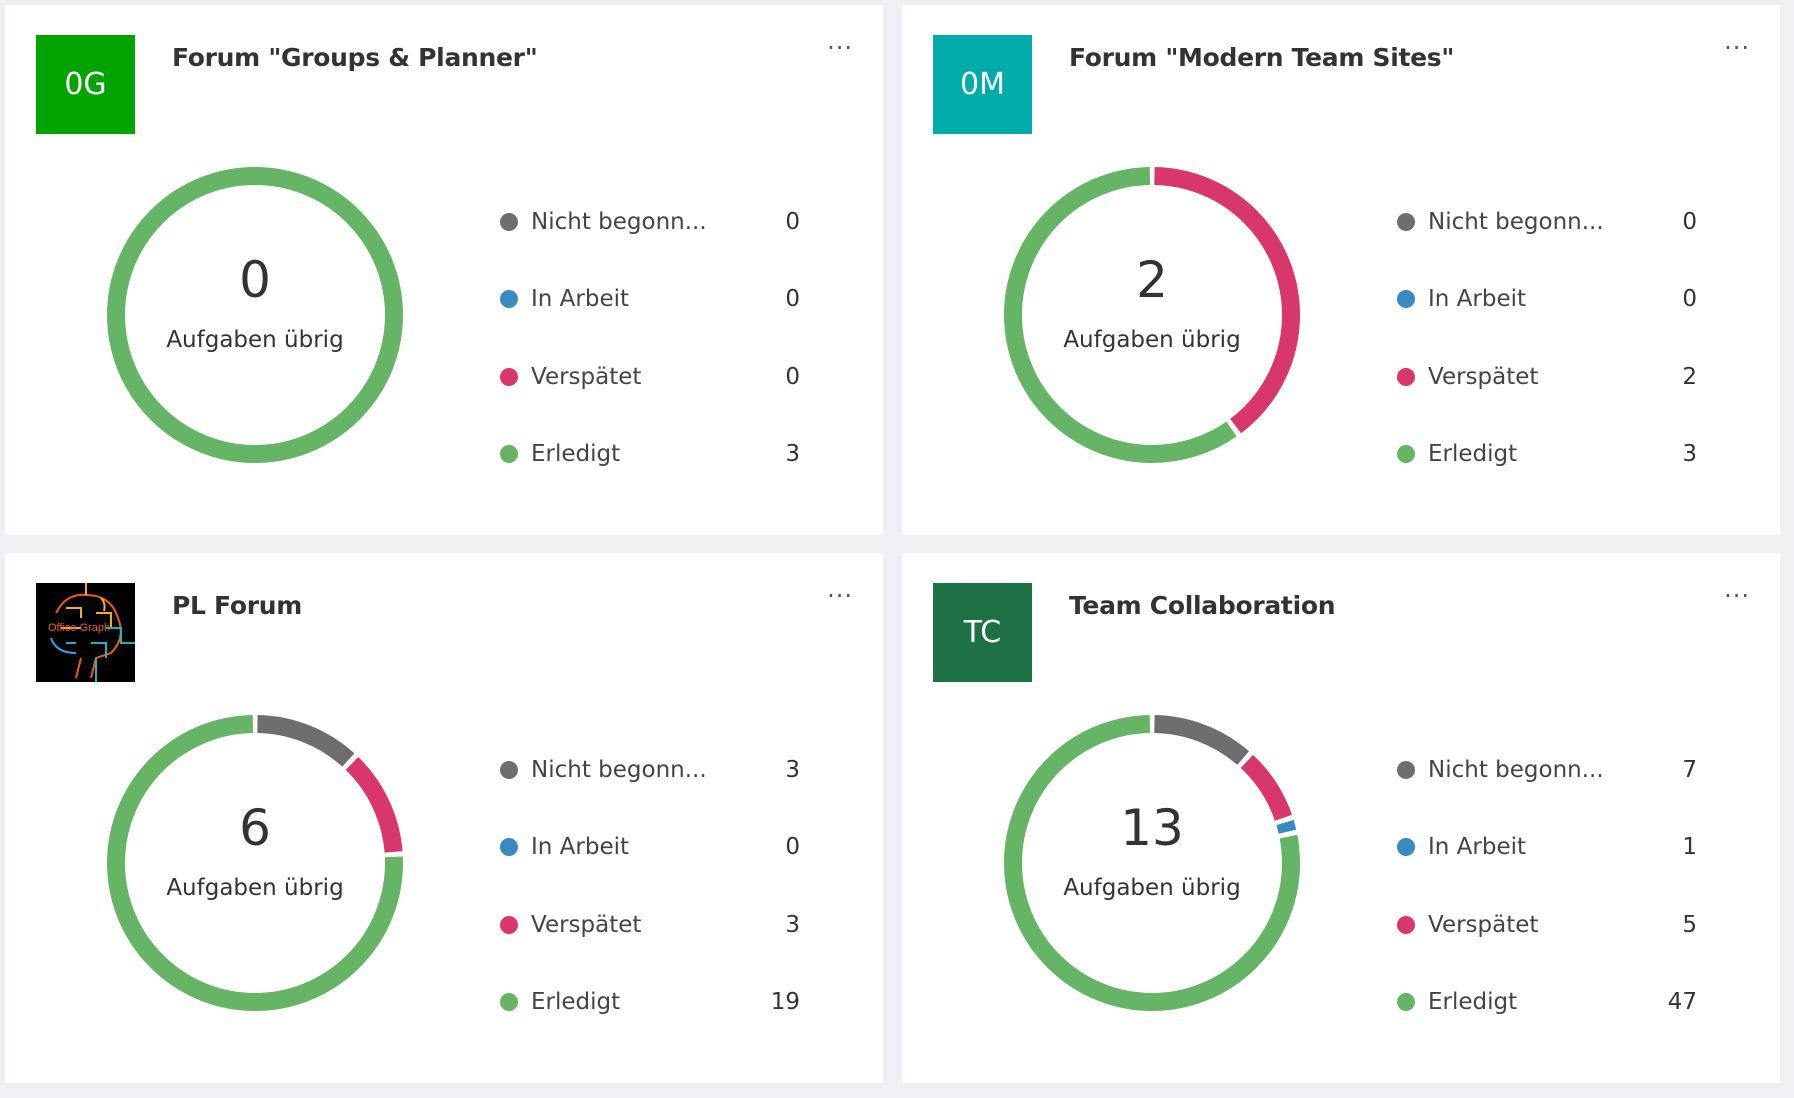 The image size is (1794, 1098). I want to click on plan-avatar: Office Graph, so click(85, 632).